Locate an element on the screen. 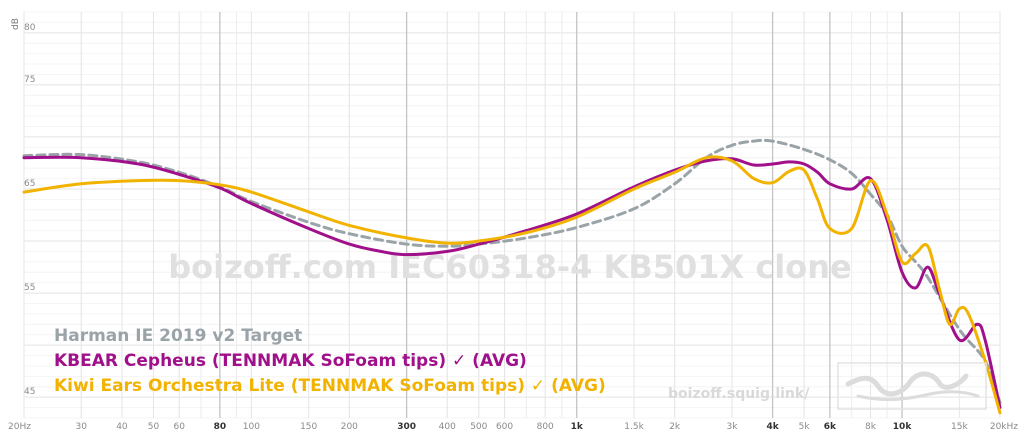  x-tick-label: 80 is located at coordinates (220, 427).